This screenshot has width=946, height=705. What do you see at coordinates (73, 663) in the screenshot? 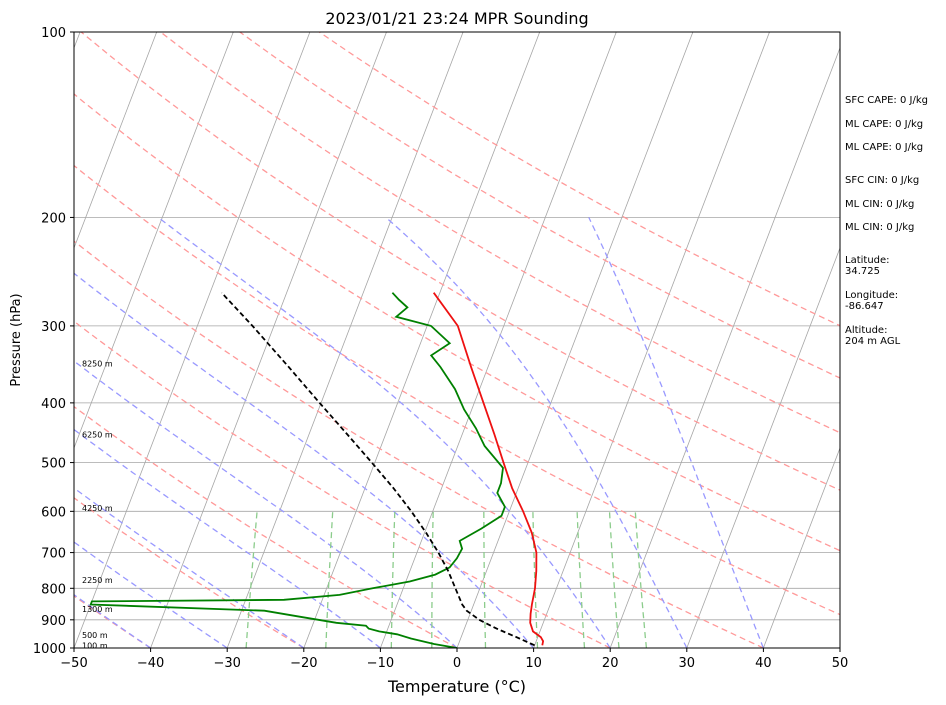
I see `x-tick-label: −50` at bounding box center [73, 663].